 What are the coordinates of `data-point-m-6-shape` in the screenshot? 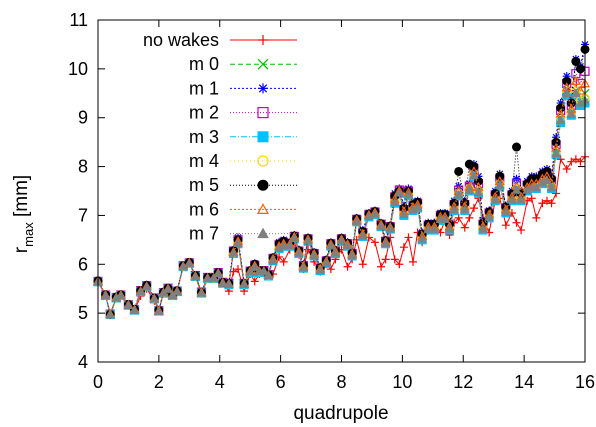 It's located at (580, 90).